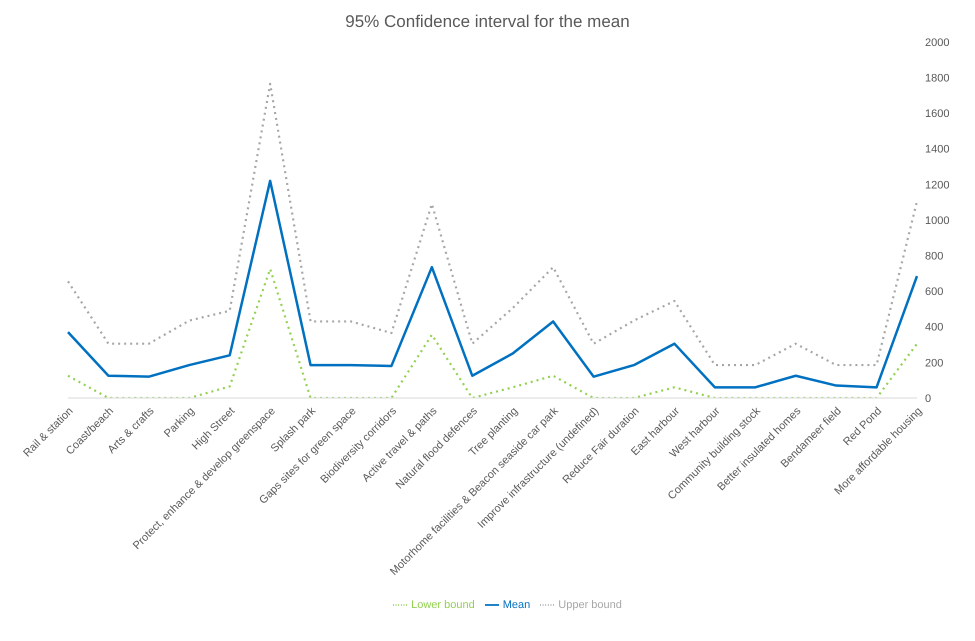 This screenshot has height=641, width=975. What do you see at coordinates (934, 292) in the screenshot?
I see `y-tick-label: 600` at bounding box center [934, 292].